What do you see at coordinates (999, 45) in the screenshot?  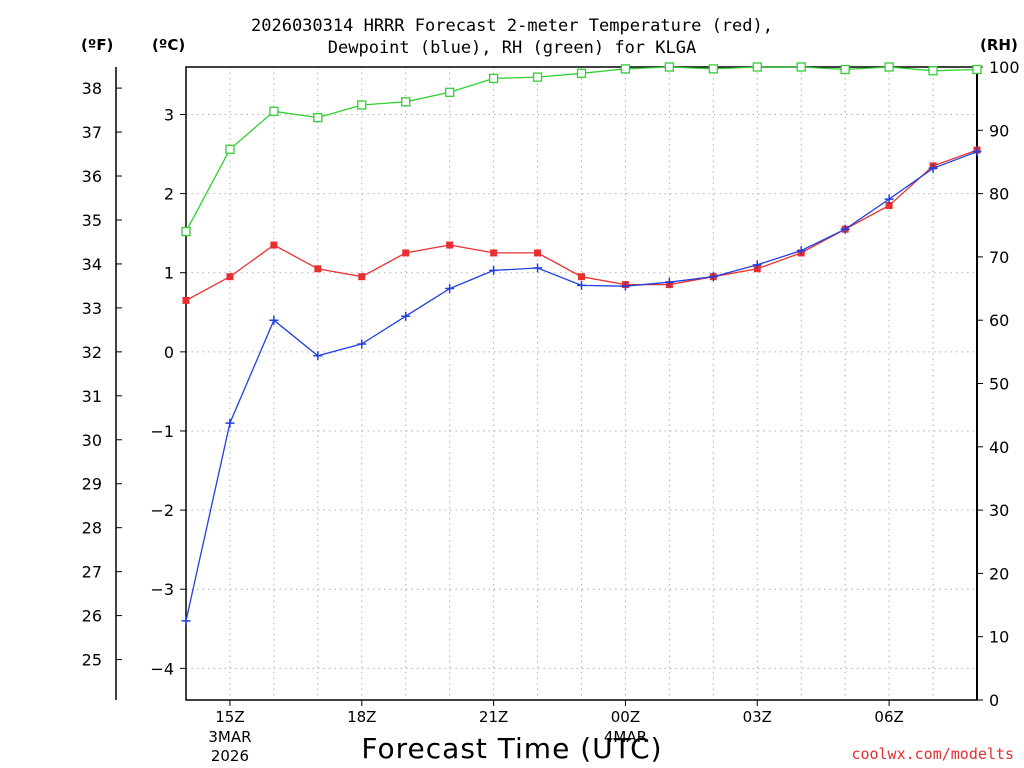 I see `rh-unit-label: (RH)` at bounding box center [999, 45].